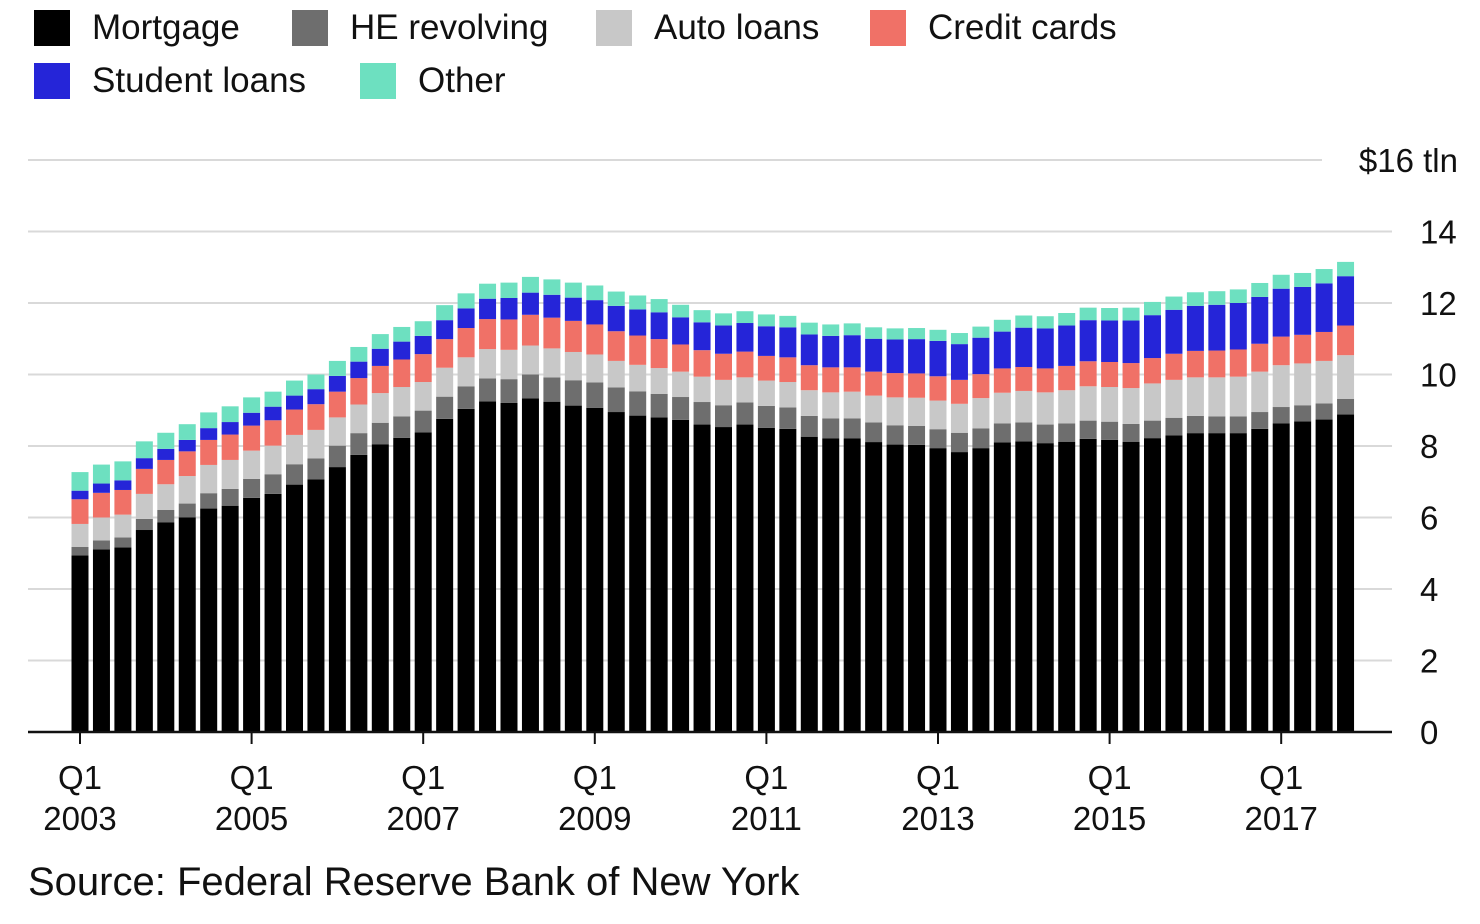 The width and height of the screenshot is (1480, 924). I want to click on legend-label: Other, so click(462, 80).